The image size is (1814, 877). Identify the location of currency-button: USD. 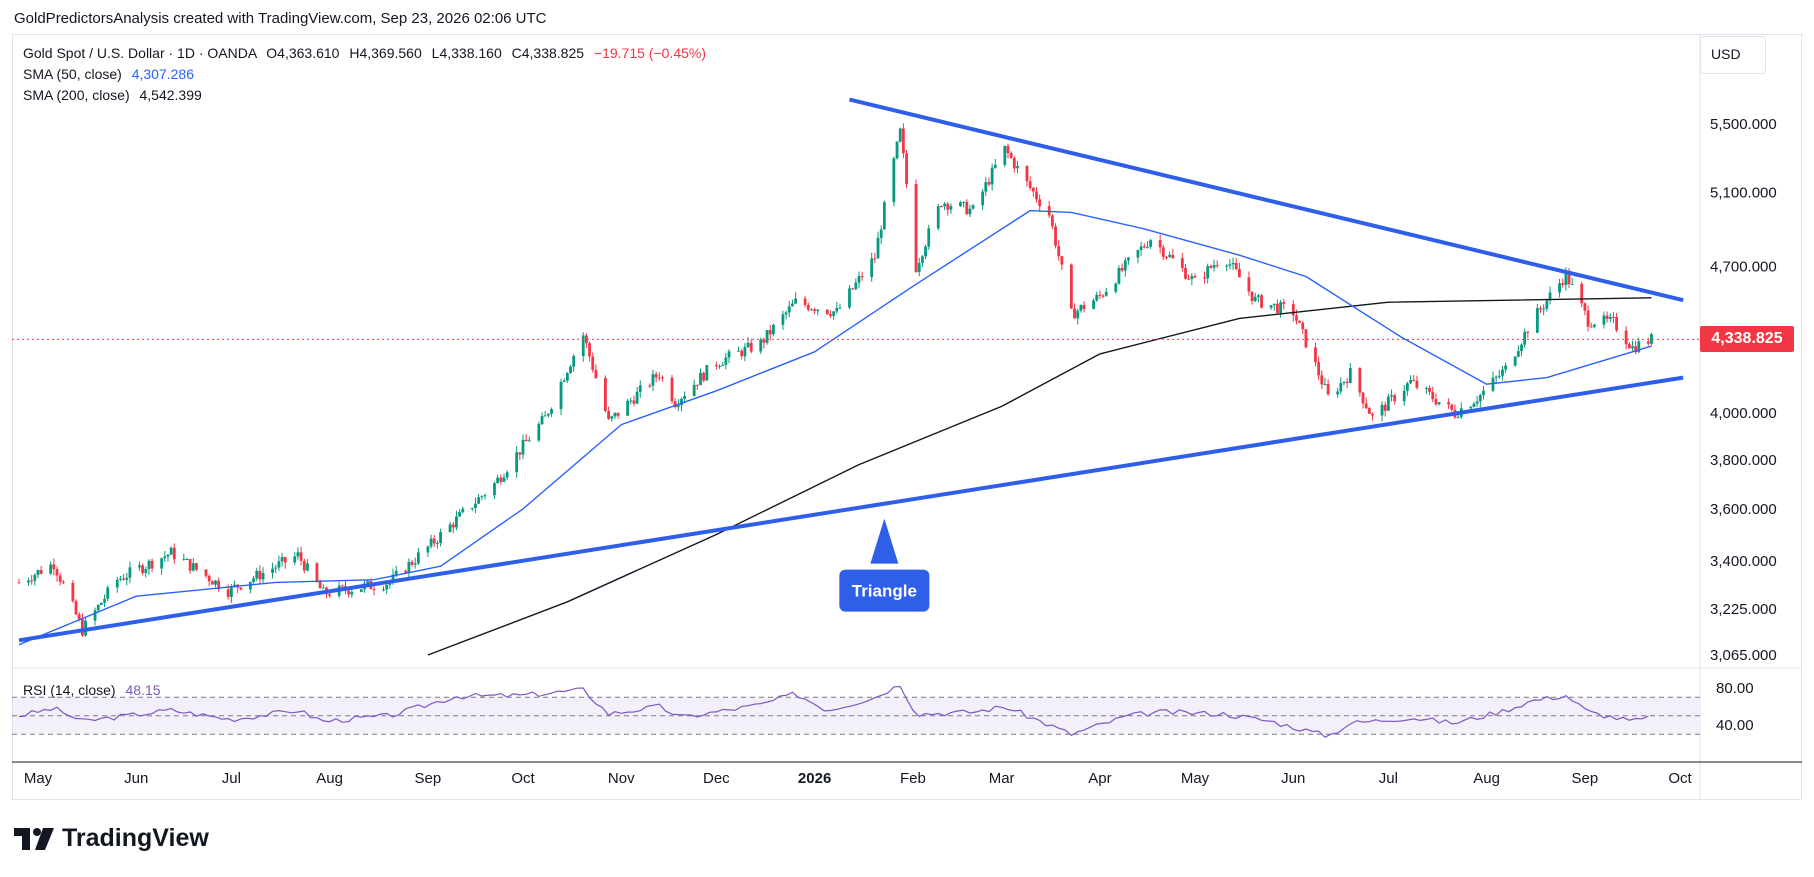
(1733, 55).